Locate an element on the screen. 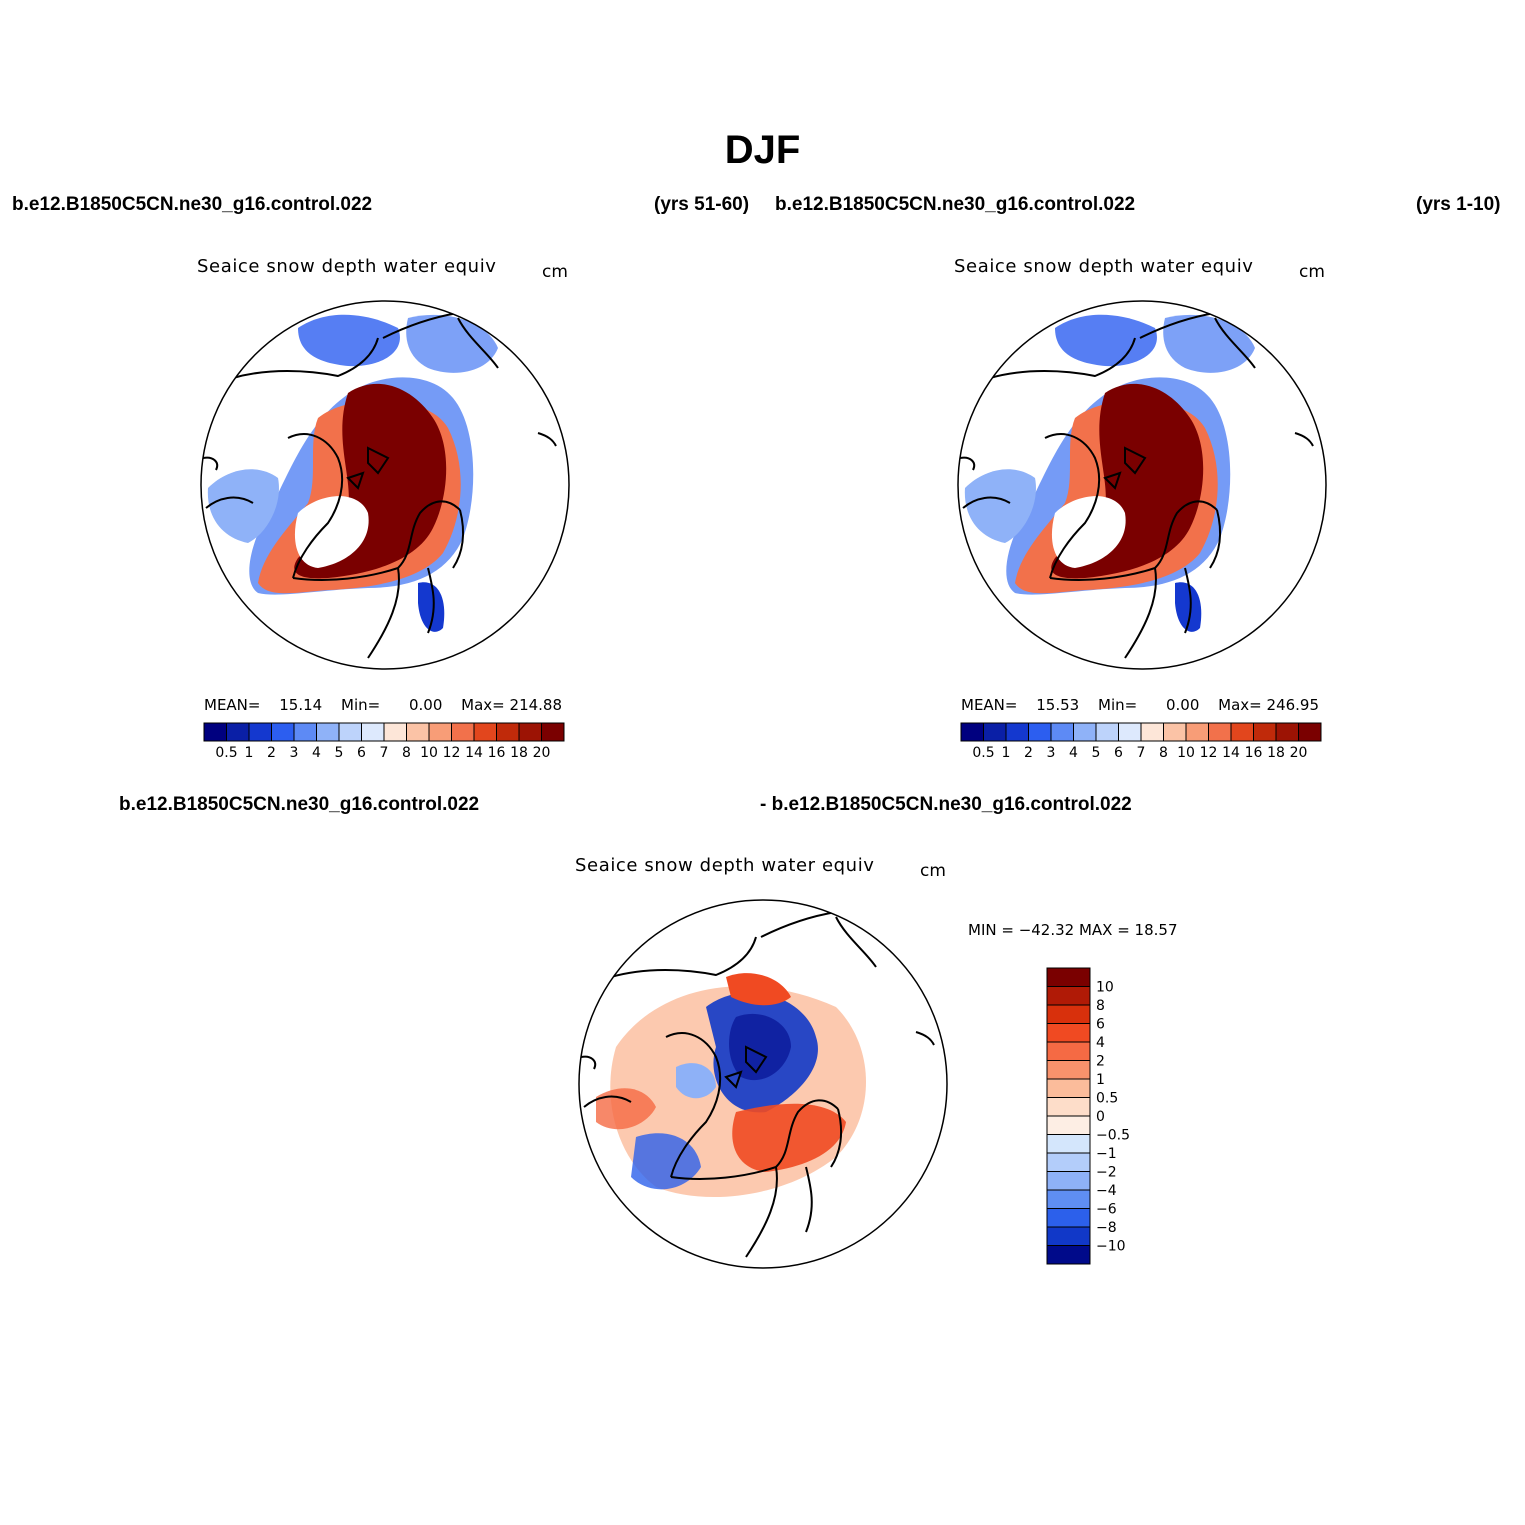  panel1-years: (yrs 51-60) is located at coordinates (702, 204).